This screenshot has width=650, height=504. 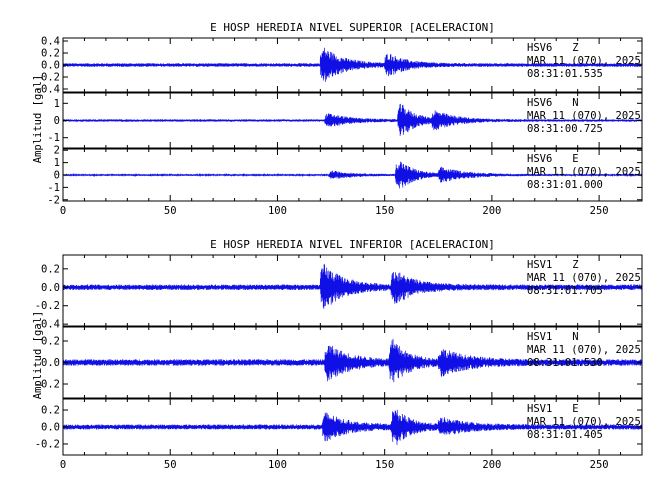 I want to click on time-label: 08:31:01.705, so click(x=565, y=291).